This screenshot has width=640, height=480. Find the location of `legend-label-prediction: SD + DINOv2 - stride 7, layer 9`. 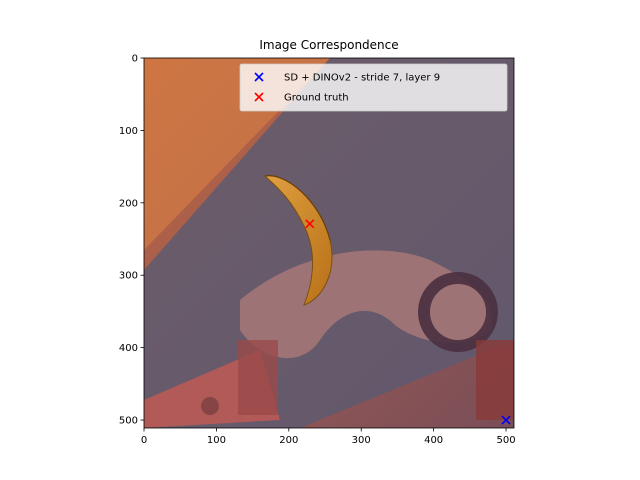

legend-label-prediction: SD + DINOv2 - stride 7, layer 9 is located at coordinates (362, 78).